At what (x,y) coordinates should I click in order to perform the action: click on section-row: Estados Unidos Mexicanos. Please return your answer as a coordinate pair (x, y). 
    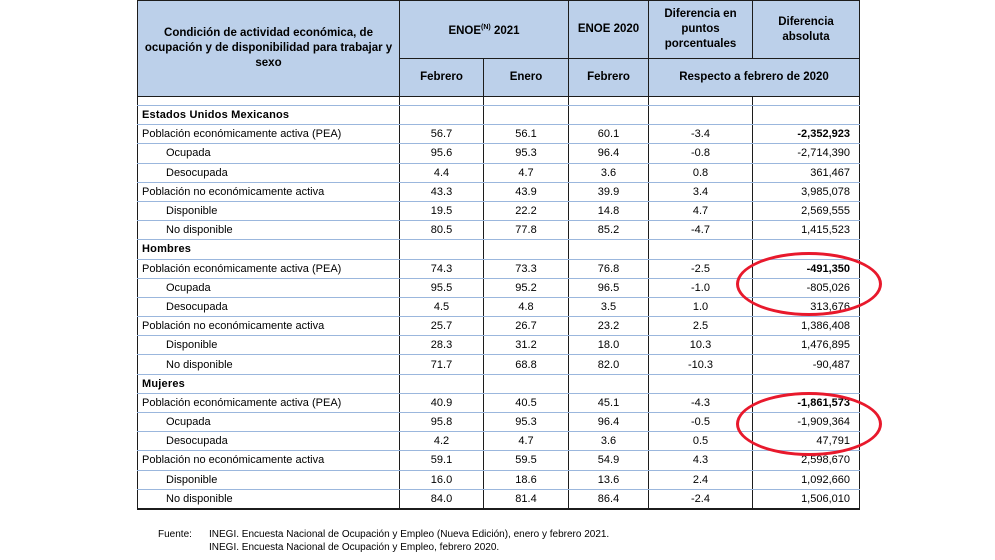
    Looking at the image, I should click on (498, 115).